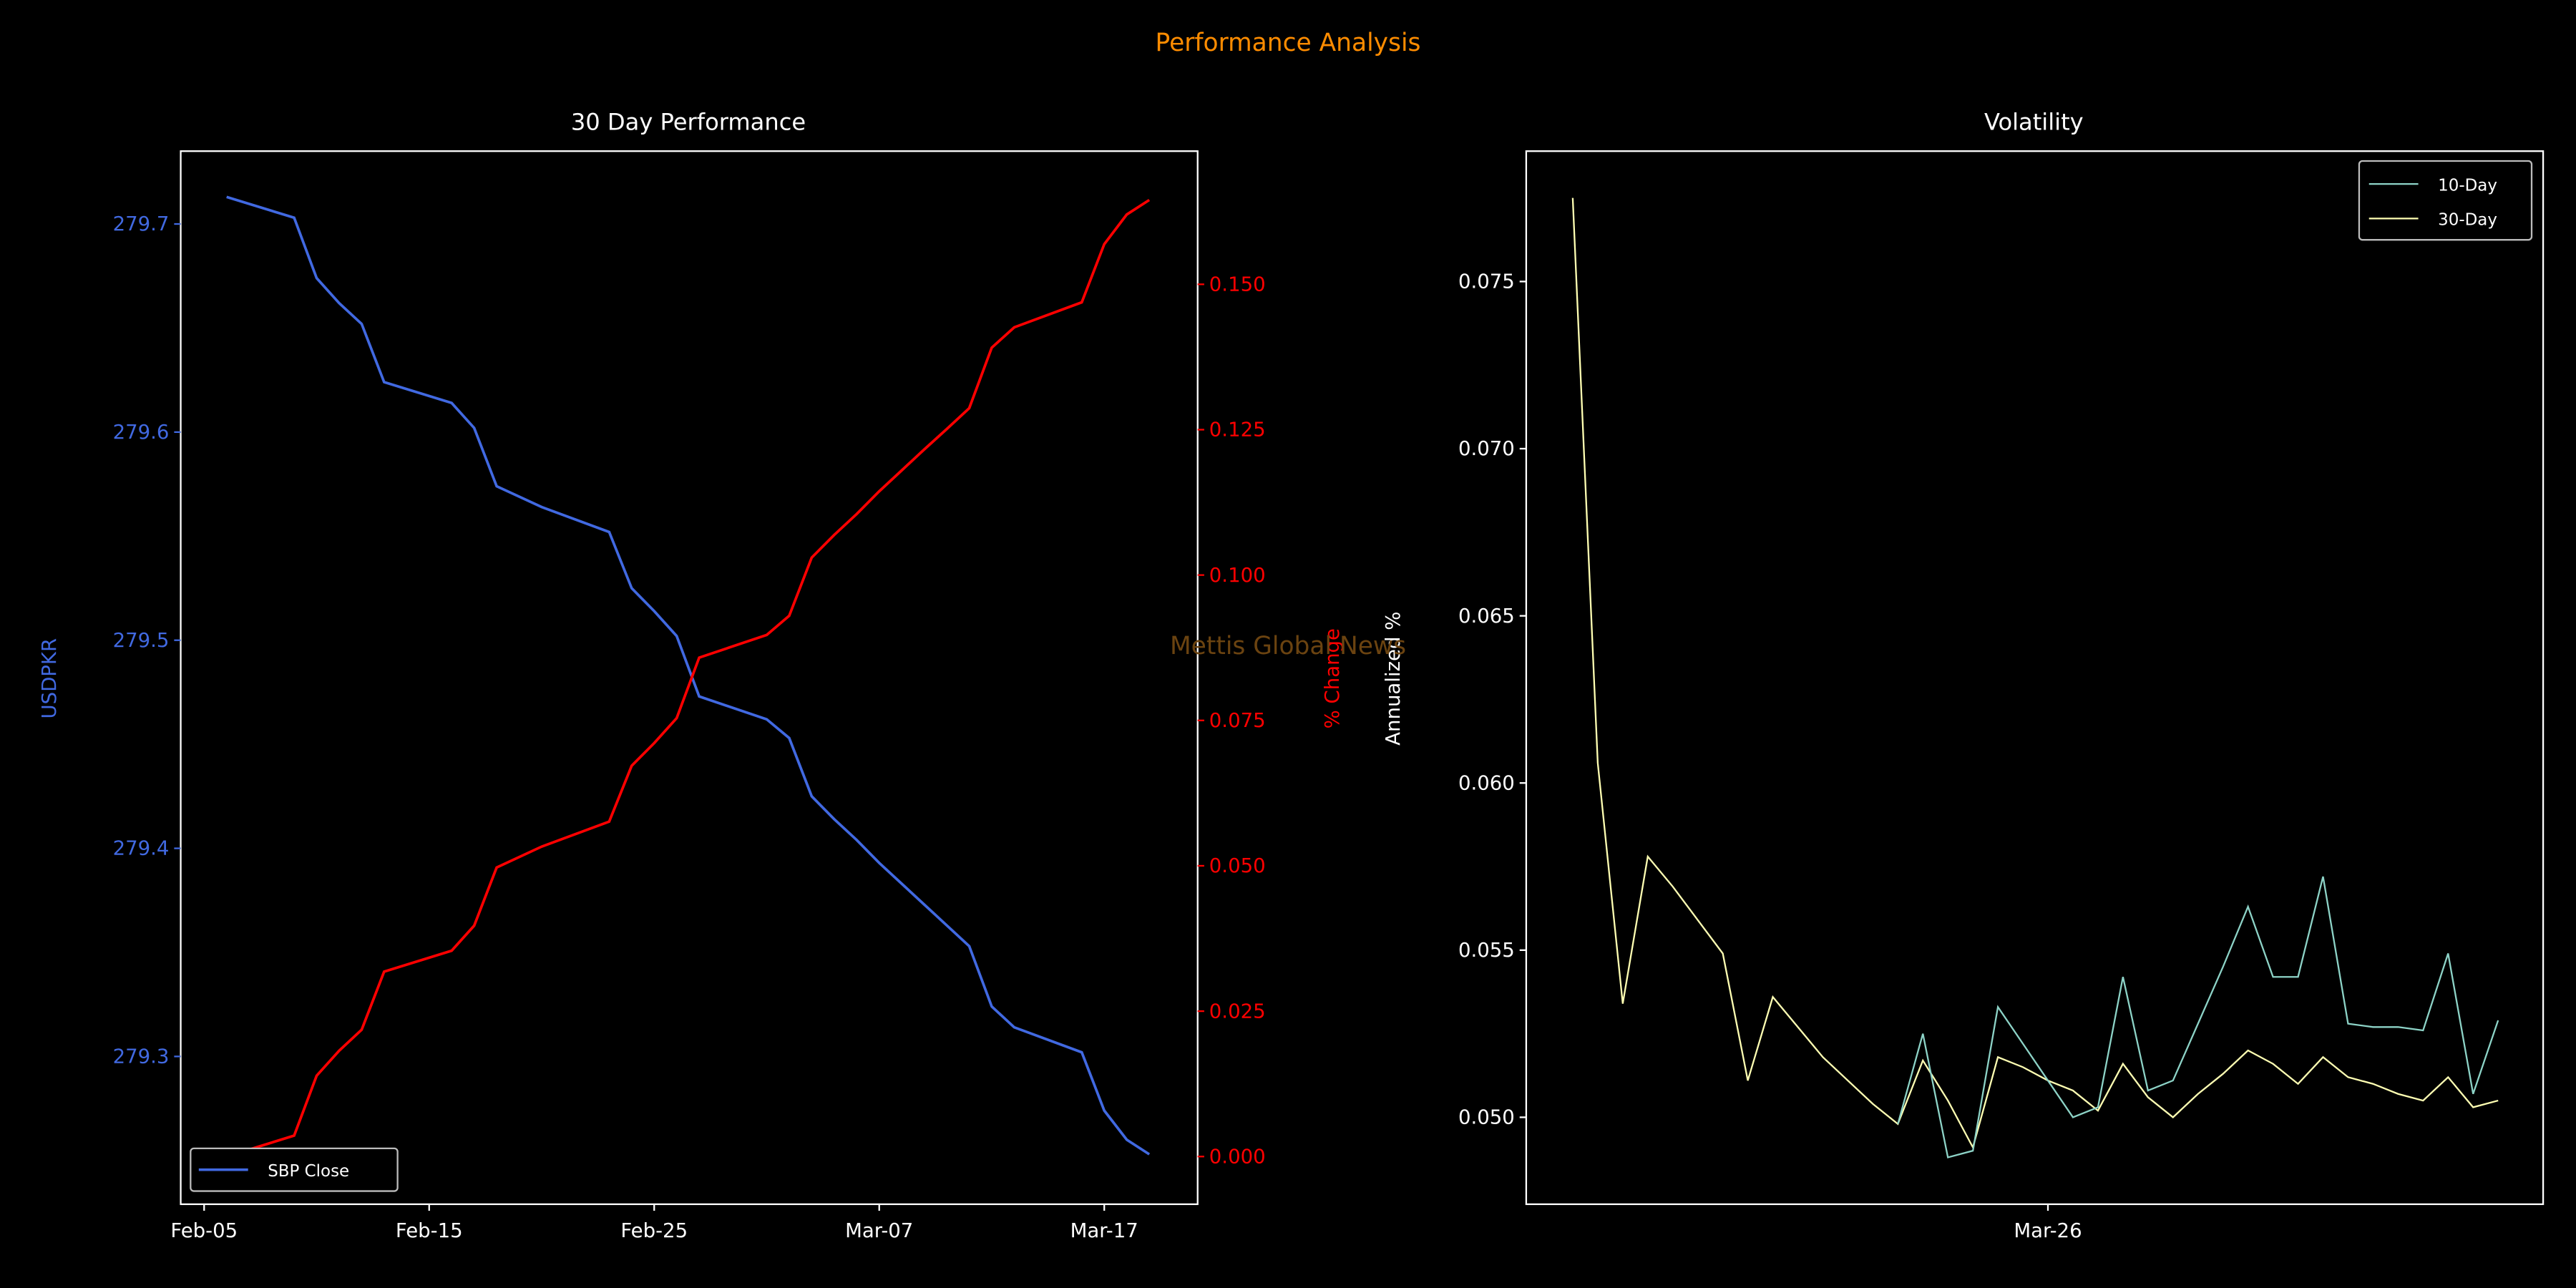  What do you see at coordinates (1486, 782) in the screenshot?
I see `y-tick-label: 0.060` at bounding box center [1486, 782].